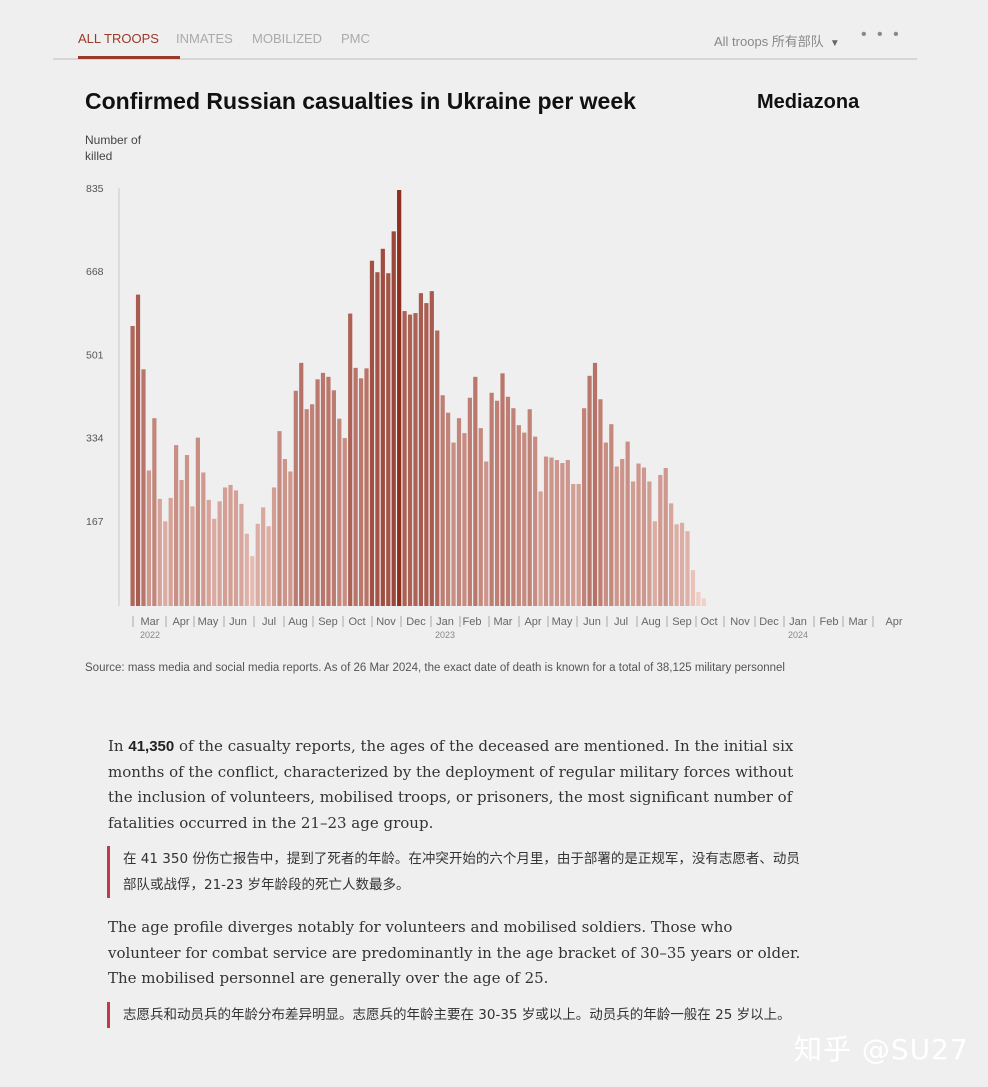 The image size is (988, 1087). I want to click on tab-pmc: PMC, so click(355, 38).